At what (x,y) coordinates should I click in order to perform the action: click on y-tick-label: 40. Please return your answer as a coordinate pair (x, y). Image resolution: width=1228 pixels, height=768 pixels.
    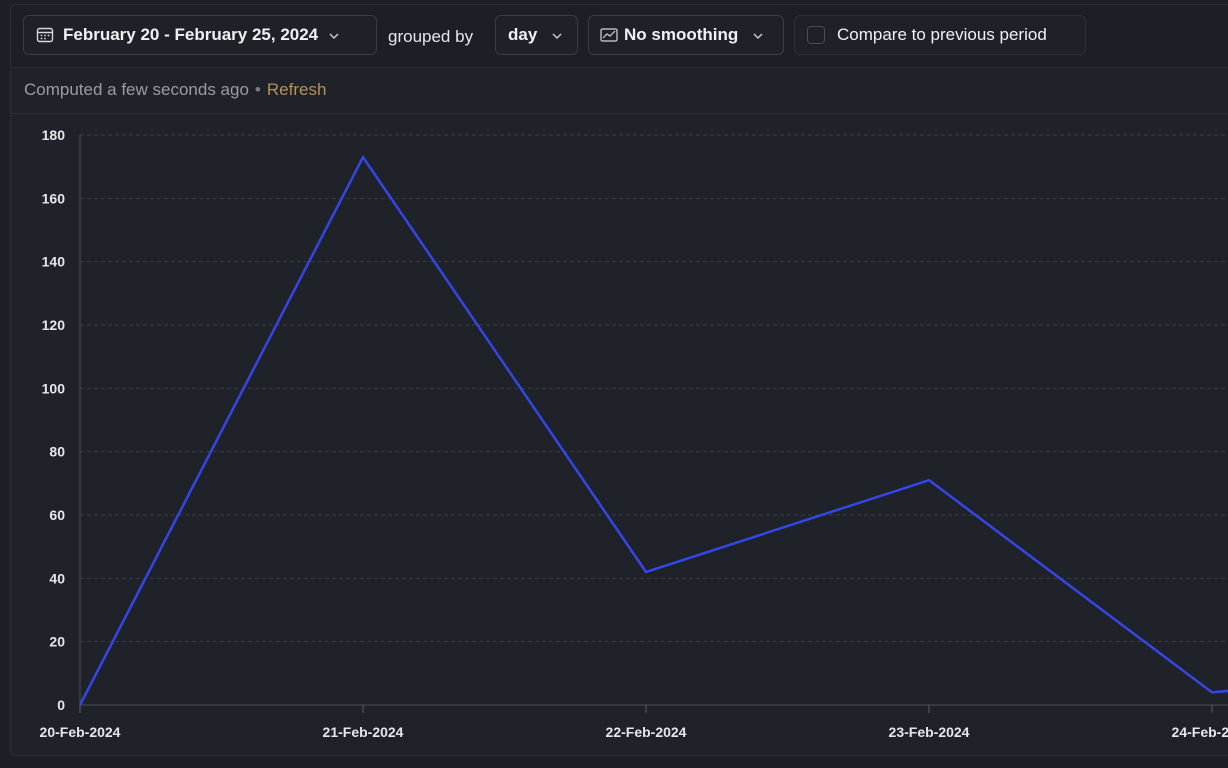
    Looking at the image, I should click on (57, 578).